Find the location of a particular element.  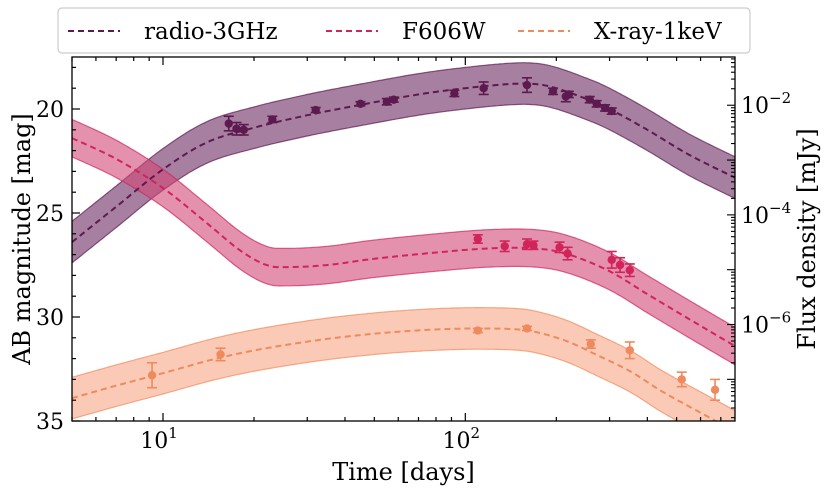

x-tick-label: 10¹ is located at coordinates (159, 439).